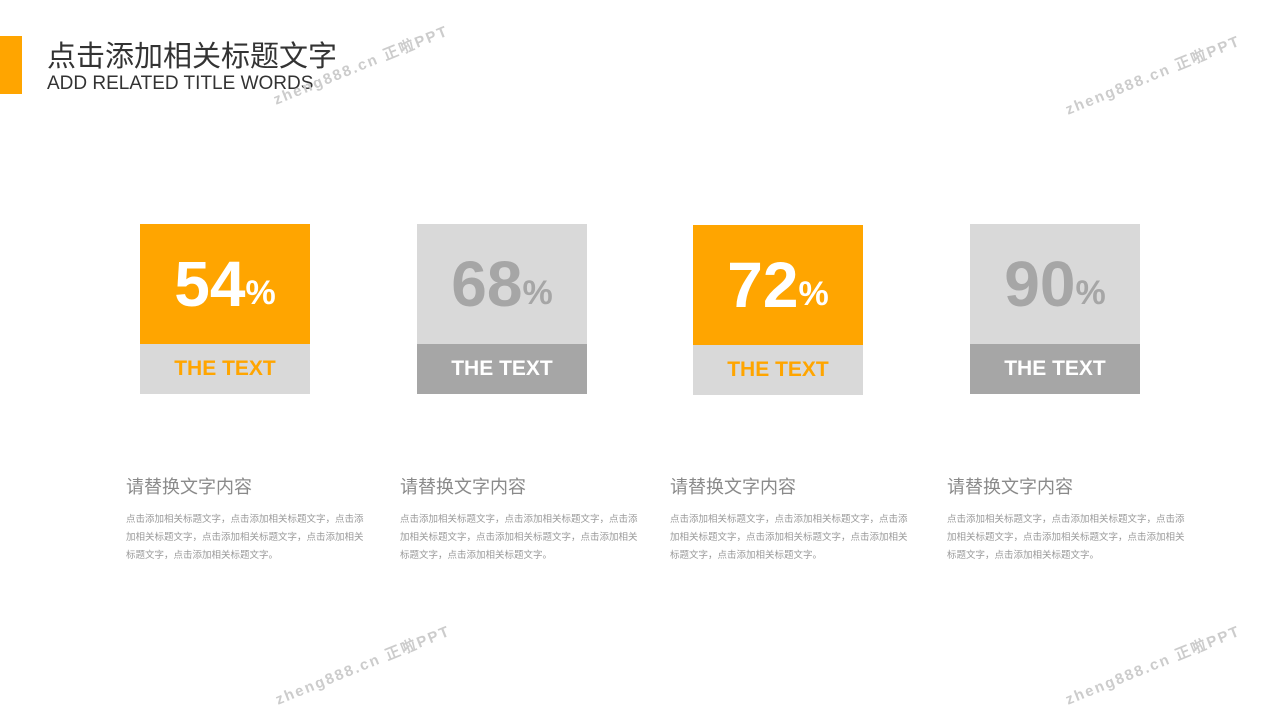 This screenshot has height=720, width=1280. I want to click on stat-card: 54% THE TEXT, so click(225, 309).